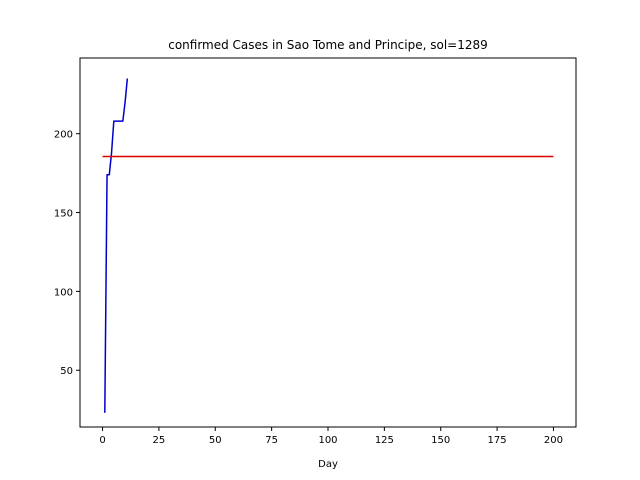 The height and width of the screenshot is (480, 640). Describe the element at coordinates (497, 440) in the screenshot. I see `x-tick-label: 175` at that location.